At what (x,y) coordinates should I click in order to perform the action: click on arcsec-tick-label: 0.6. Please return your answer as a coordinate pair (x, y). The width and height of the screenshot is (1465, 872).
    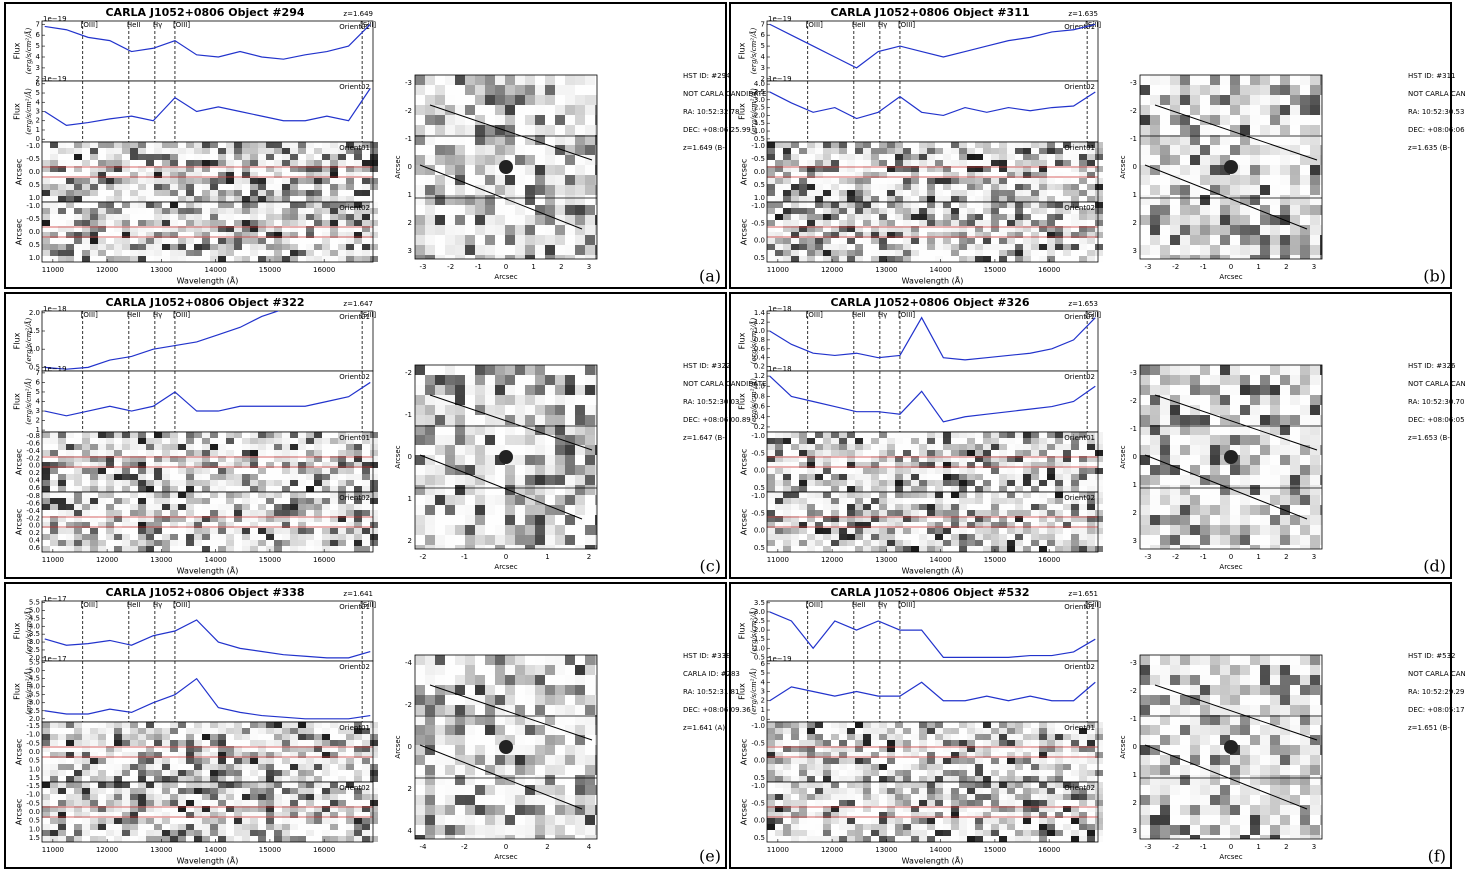
    Looking at the image, I should click on (35, 548).